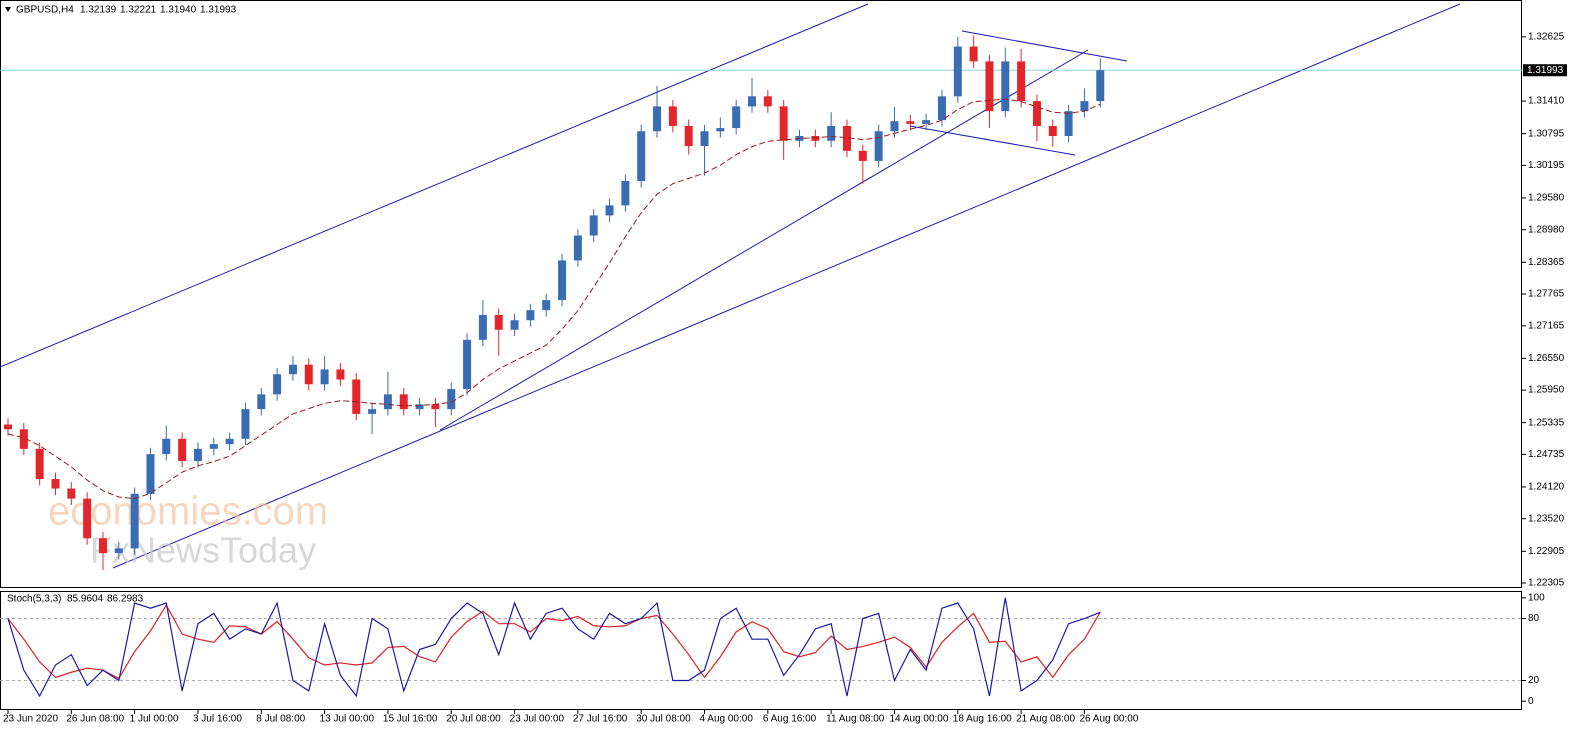 This screenshot has width=1596, height=743. What do you see at coordinates (600, 719) in the screenshot?
I see `x-tick-label: 27 Jul 16:00` at bounding box center [600, 719].